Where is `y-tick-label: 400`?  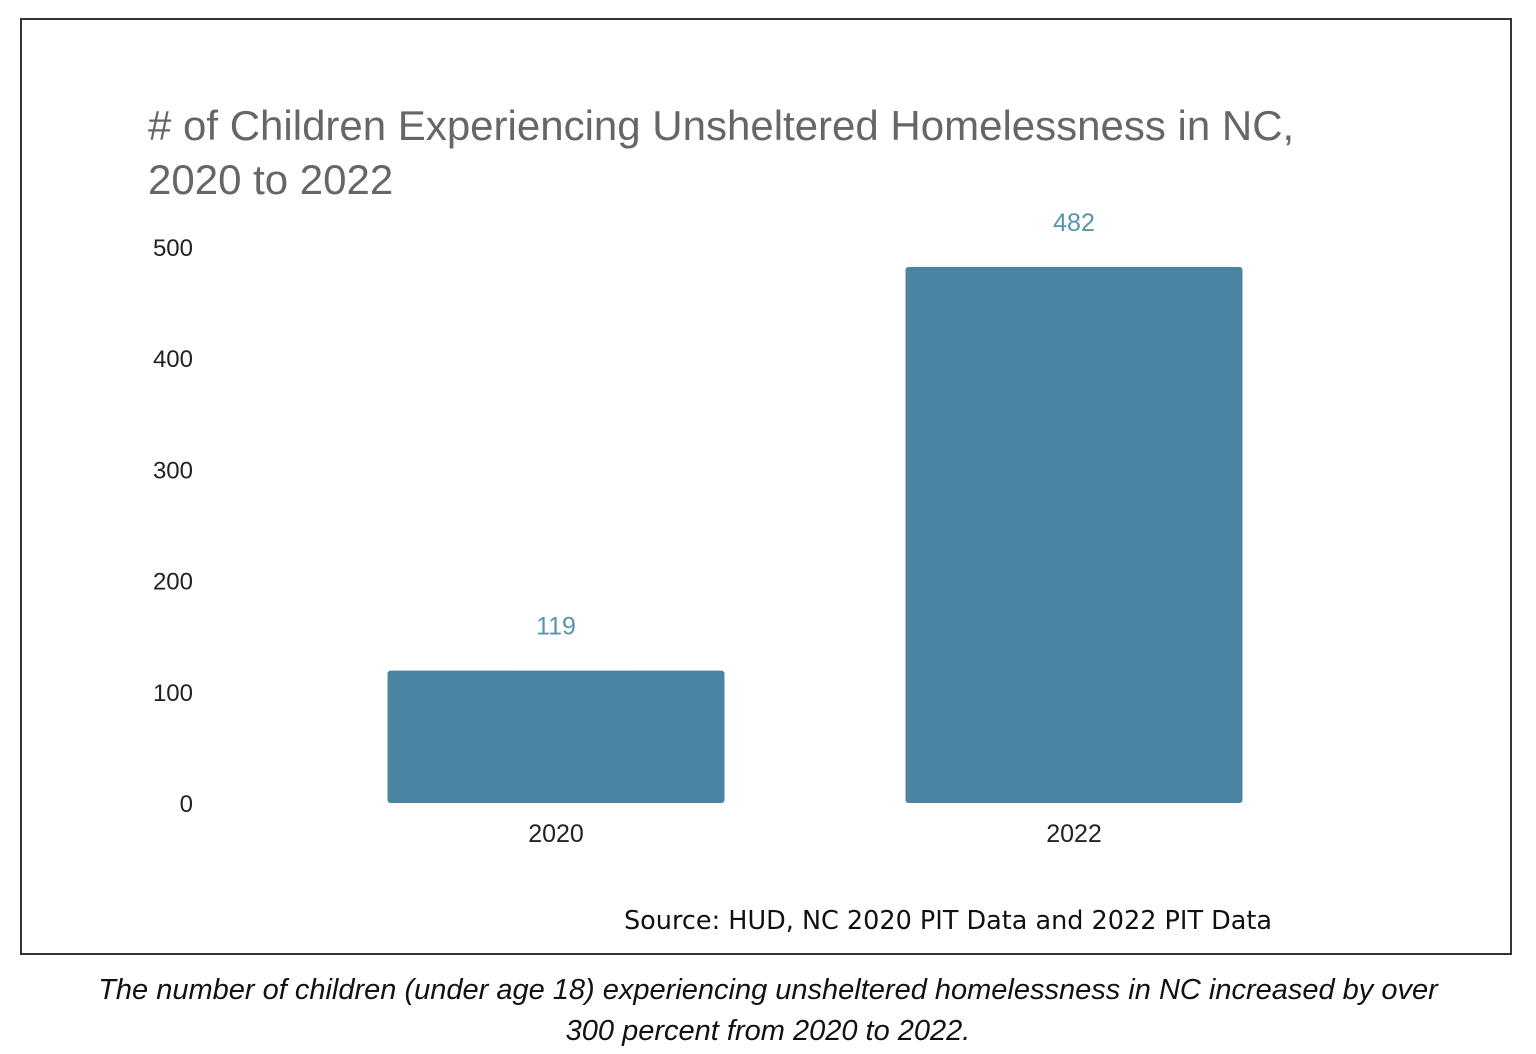 y-tick-label: 400 is located at coordinates (173, 359).